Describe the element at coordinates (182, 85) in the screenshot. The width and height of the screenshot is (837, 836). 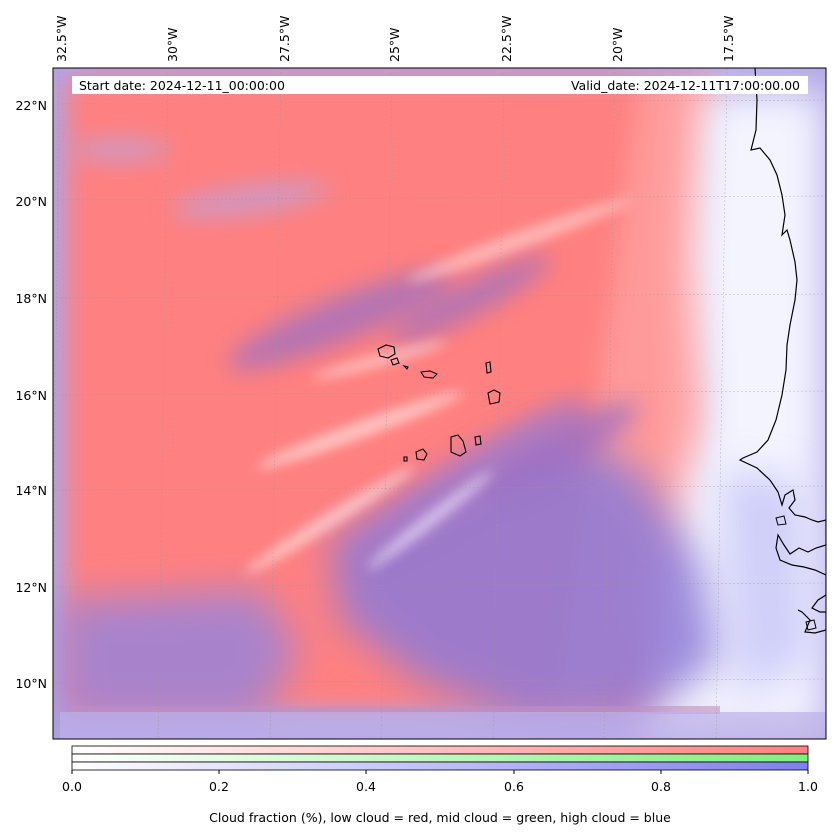
I see `start-date-label: Start date: 2024-12-11_00:00:00` at that location.